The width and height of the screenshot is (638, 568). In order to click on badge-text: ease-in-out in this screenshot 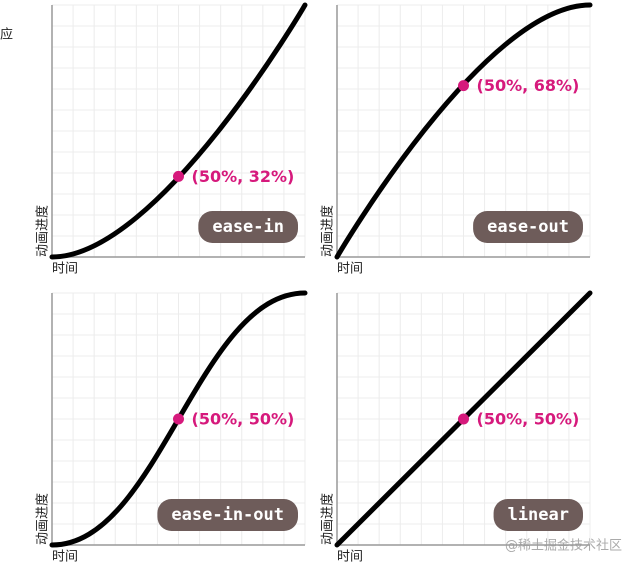, I will do `click(227, 515)`.